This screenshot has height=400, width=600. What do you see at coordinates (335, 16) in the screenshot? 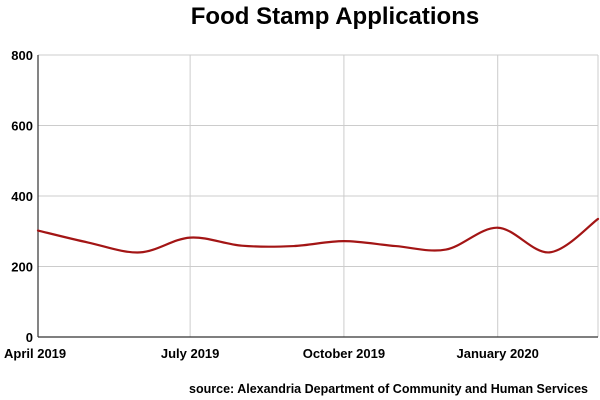
I see `chart-title: Food Stamp Applications` at bounding box center [335, 16].